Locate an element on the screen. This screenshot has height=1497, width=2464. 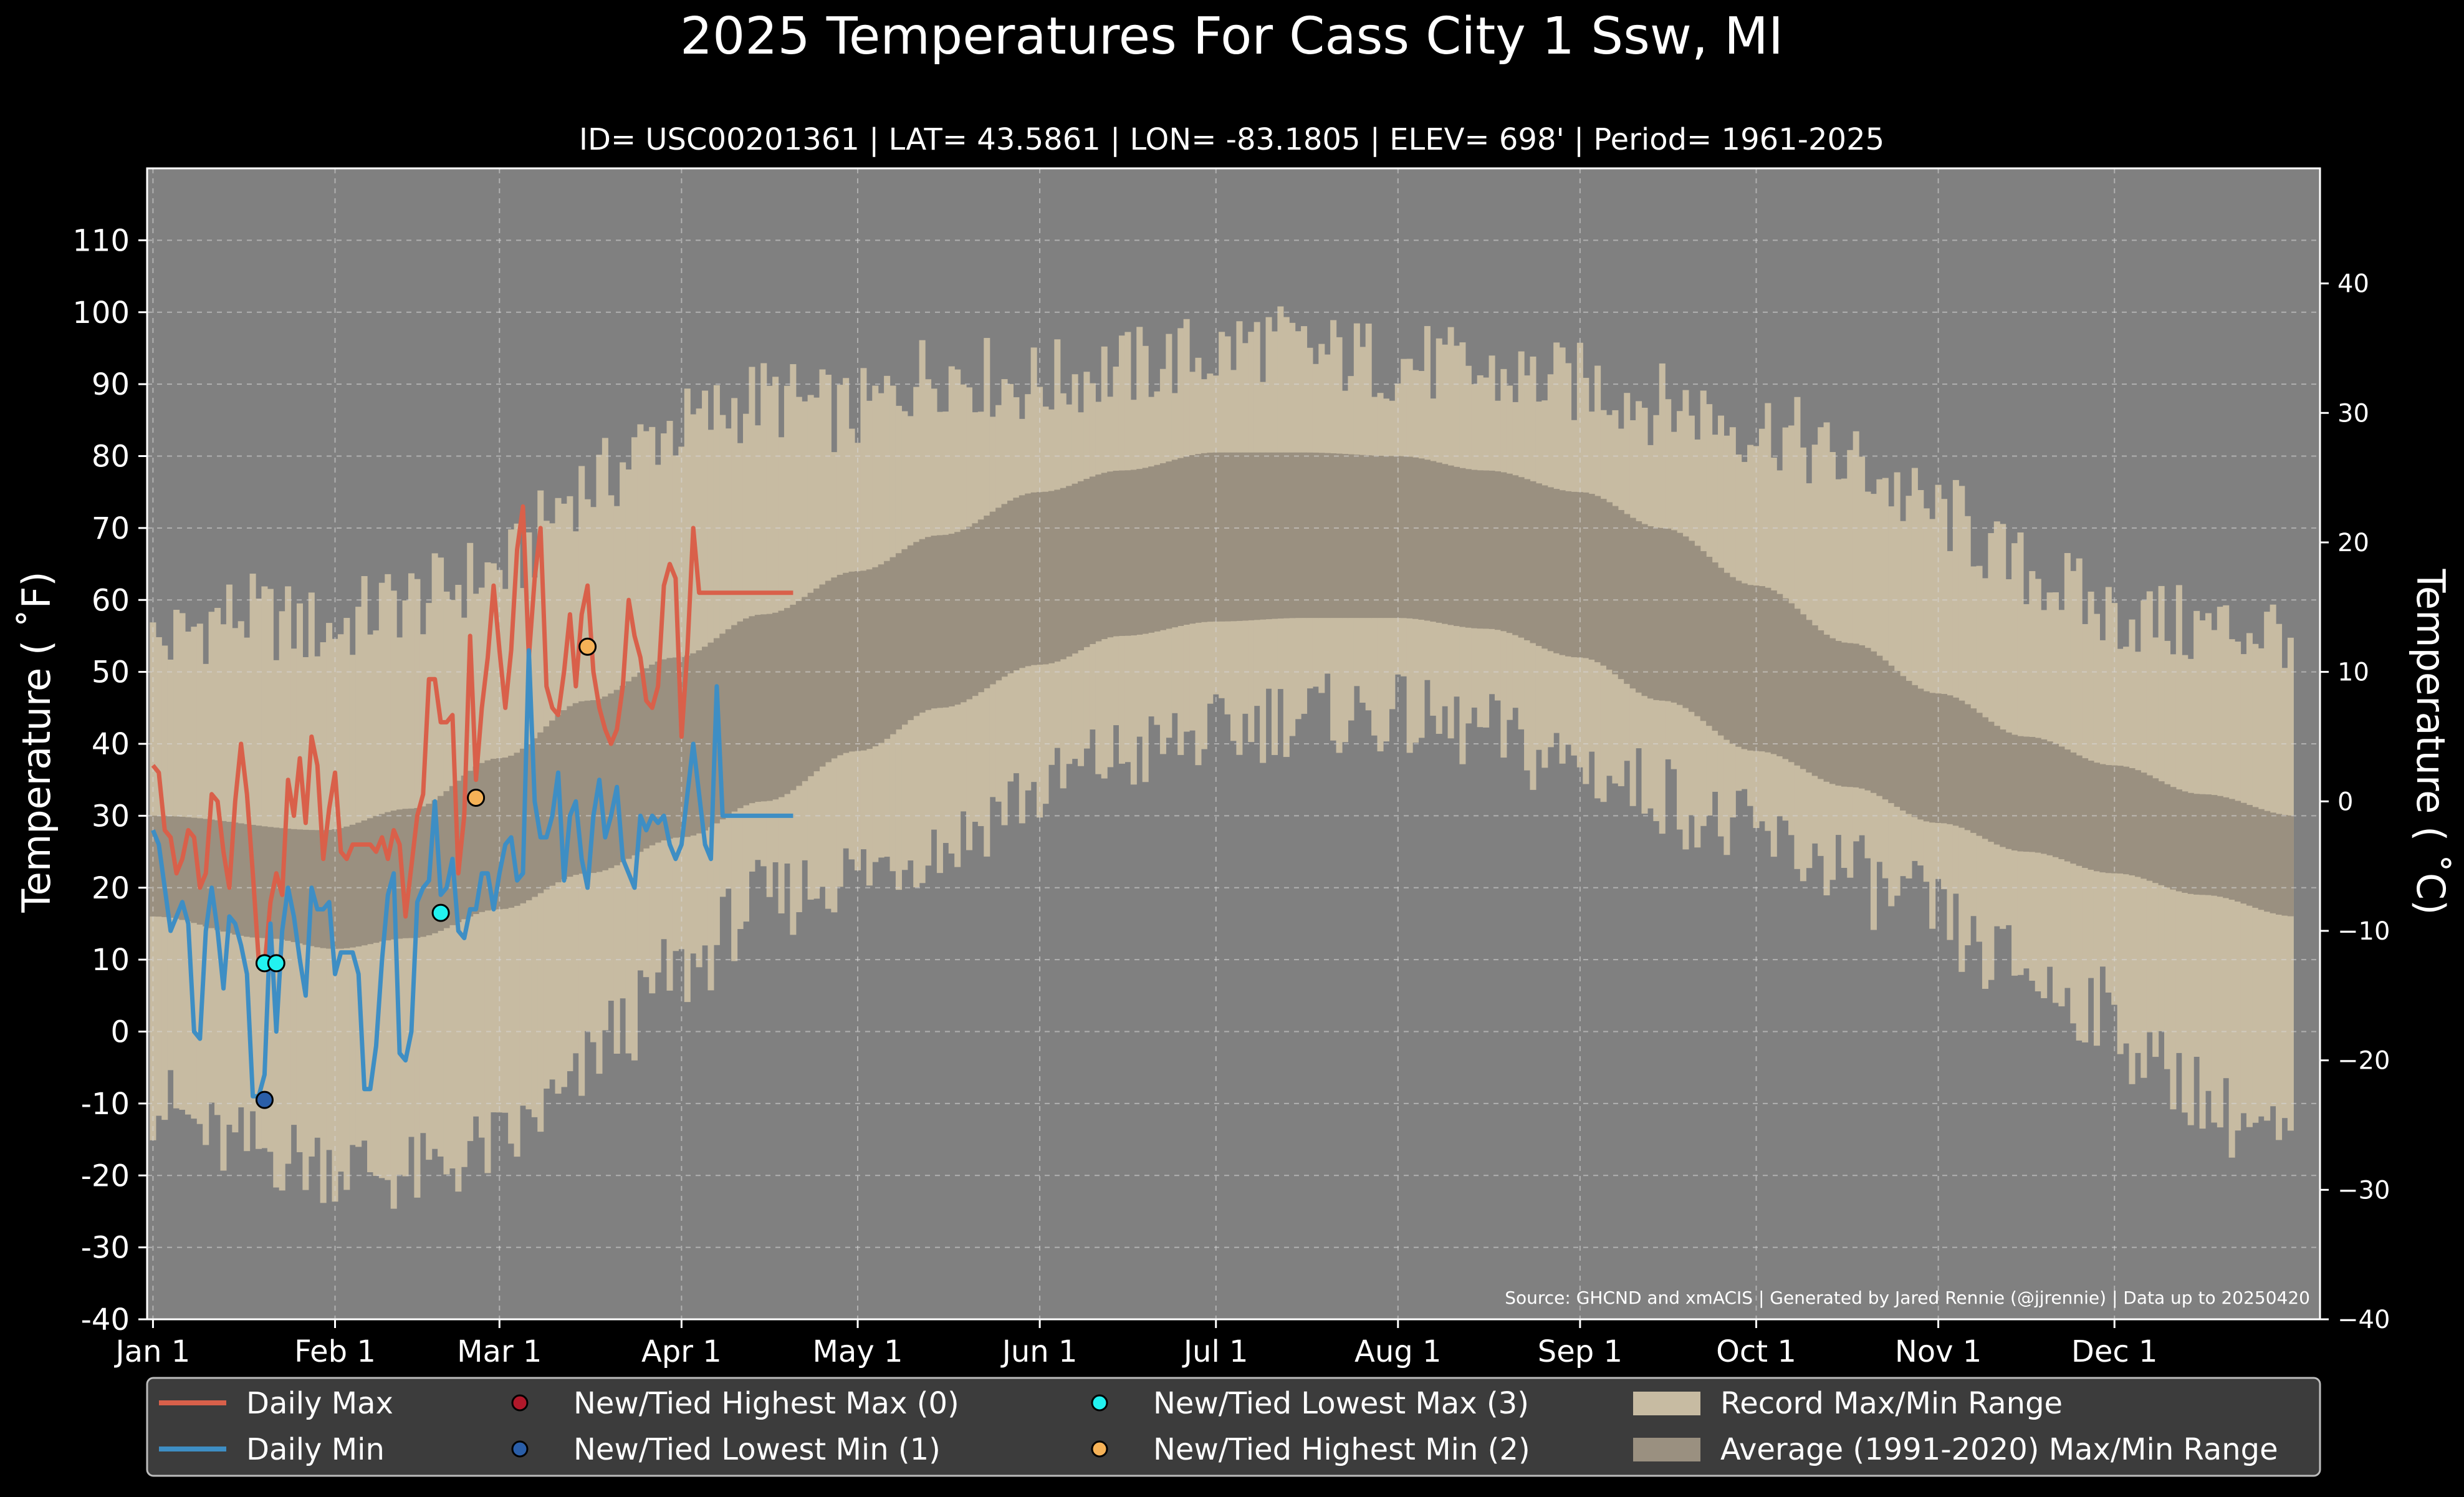
legend-average-range-swatch is located at coordinates (1667, 1449).